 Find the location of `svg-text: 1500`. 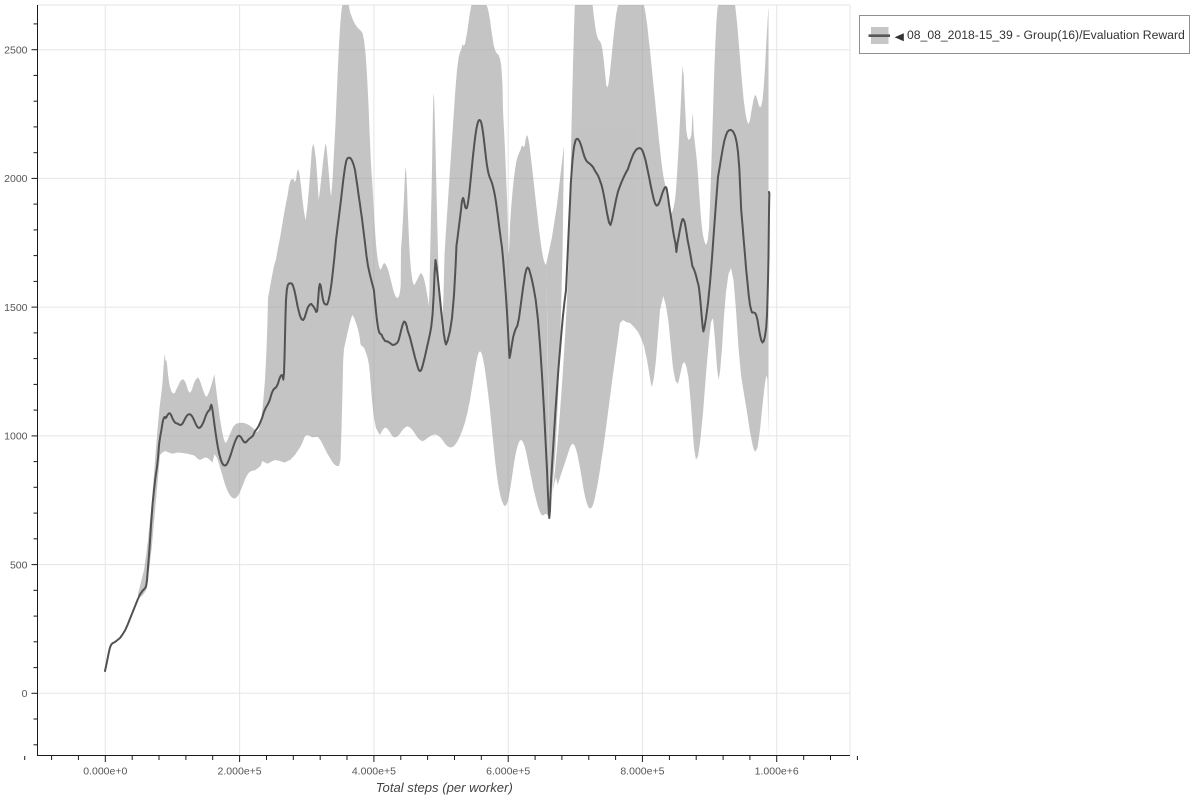

svg-text: 1500 is located at coordinates (16, 308).